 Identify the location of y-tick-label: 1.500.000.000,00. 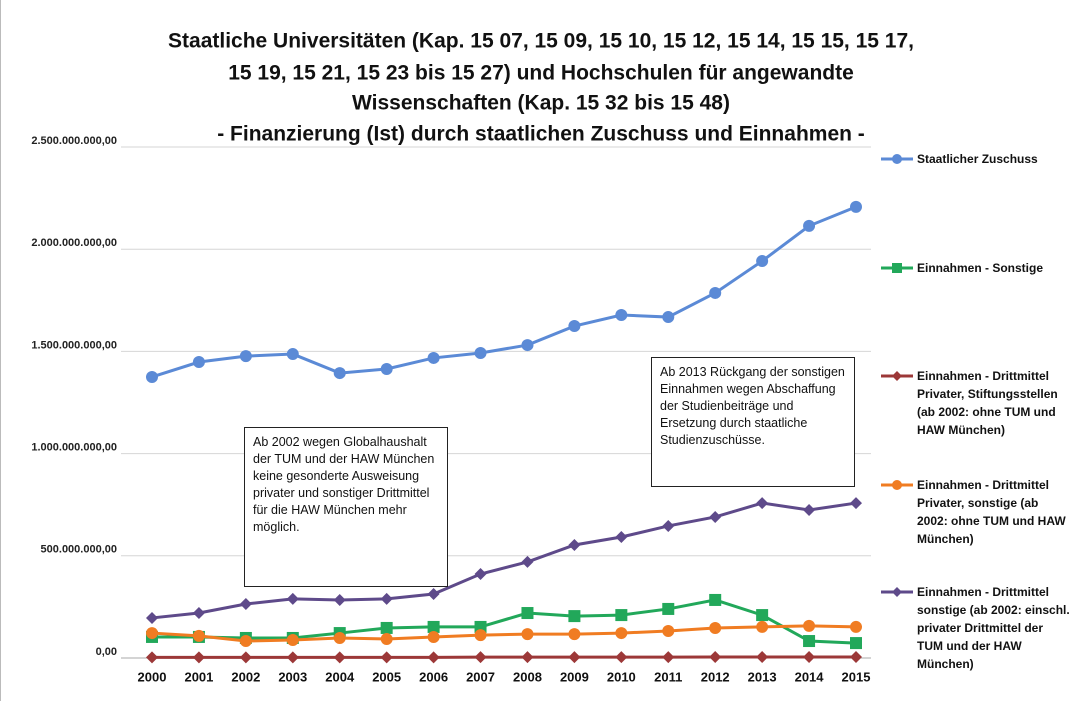
(74, 345).